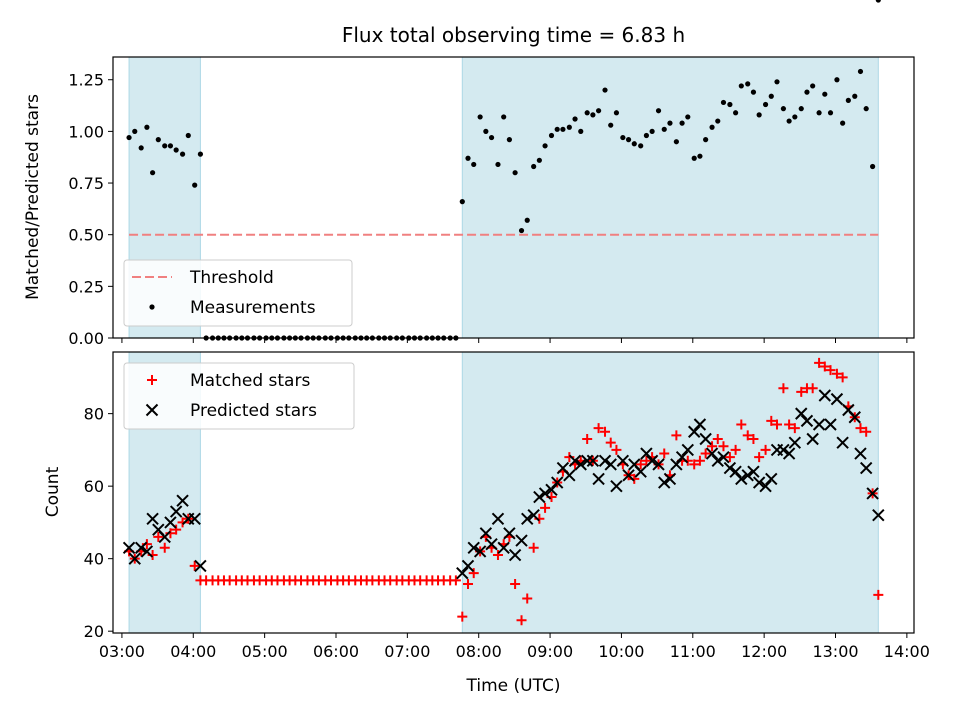  Describe the element at coordinates (253, 411) in the screenshot. I see `legend-label: Predicted stars` at that location.